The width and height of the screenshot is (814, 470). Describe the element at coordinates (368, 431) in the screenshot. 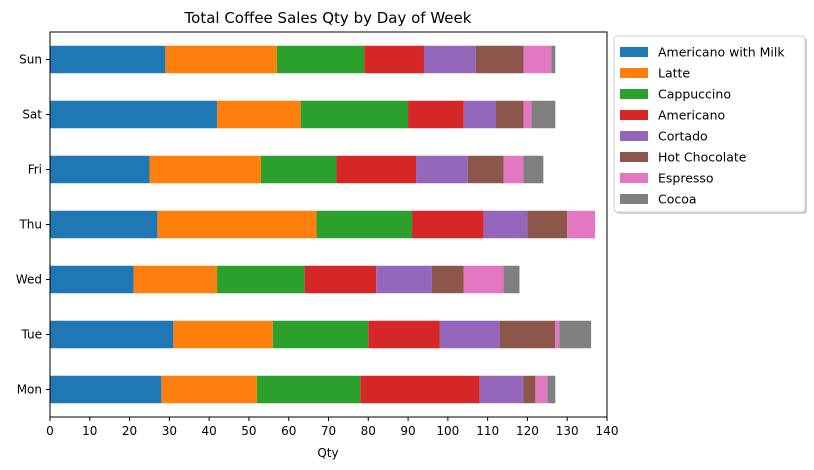

I see `x-tick-label: 80` at that location.